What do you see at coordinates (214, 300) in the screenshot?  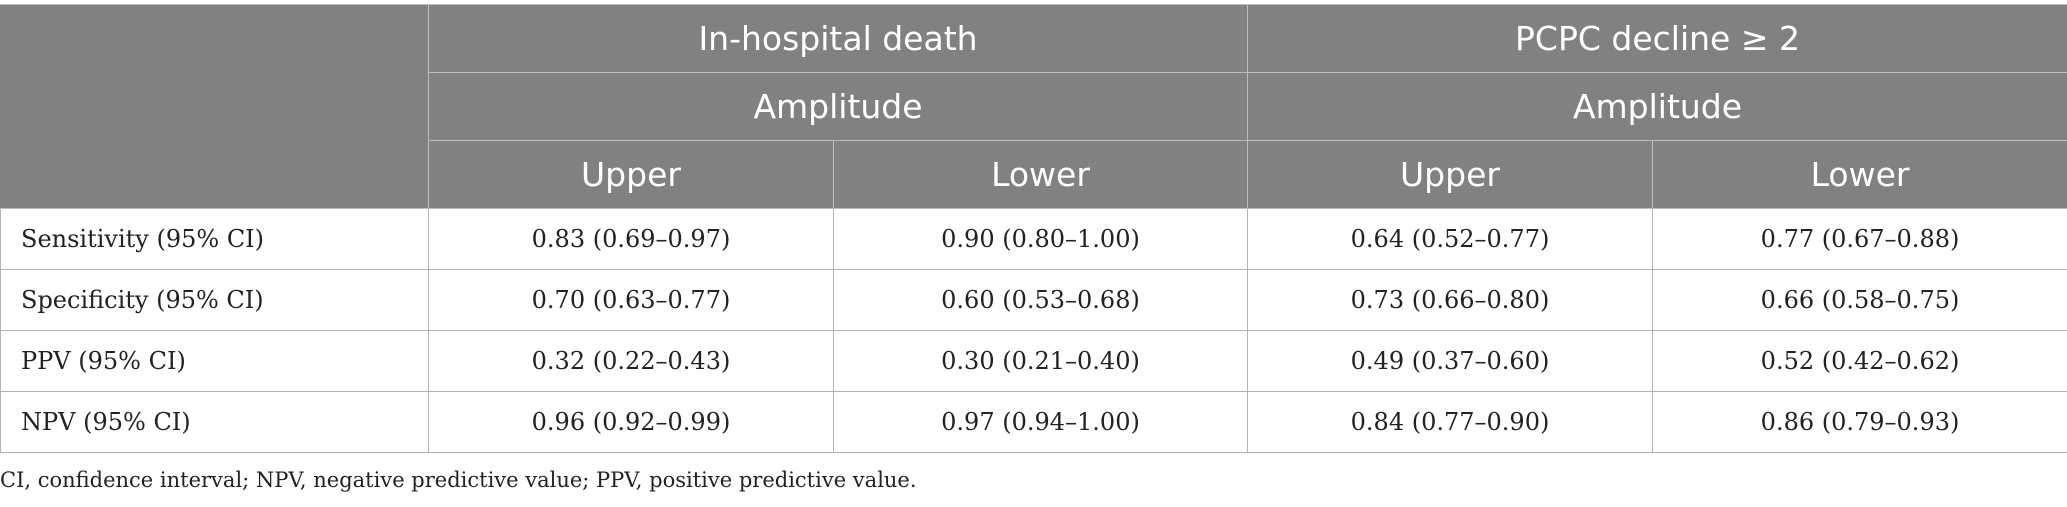 I see `row-label: Specificity (95% CI)` at bounding box center [214, 300].